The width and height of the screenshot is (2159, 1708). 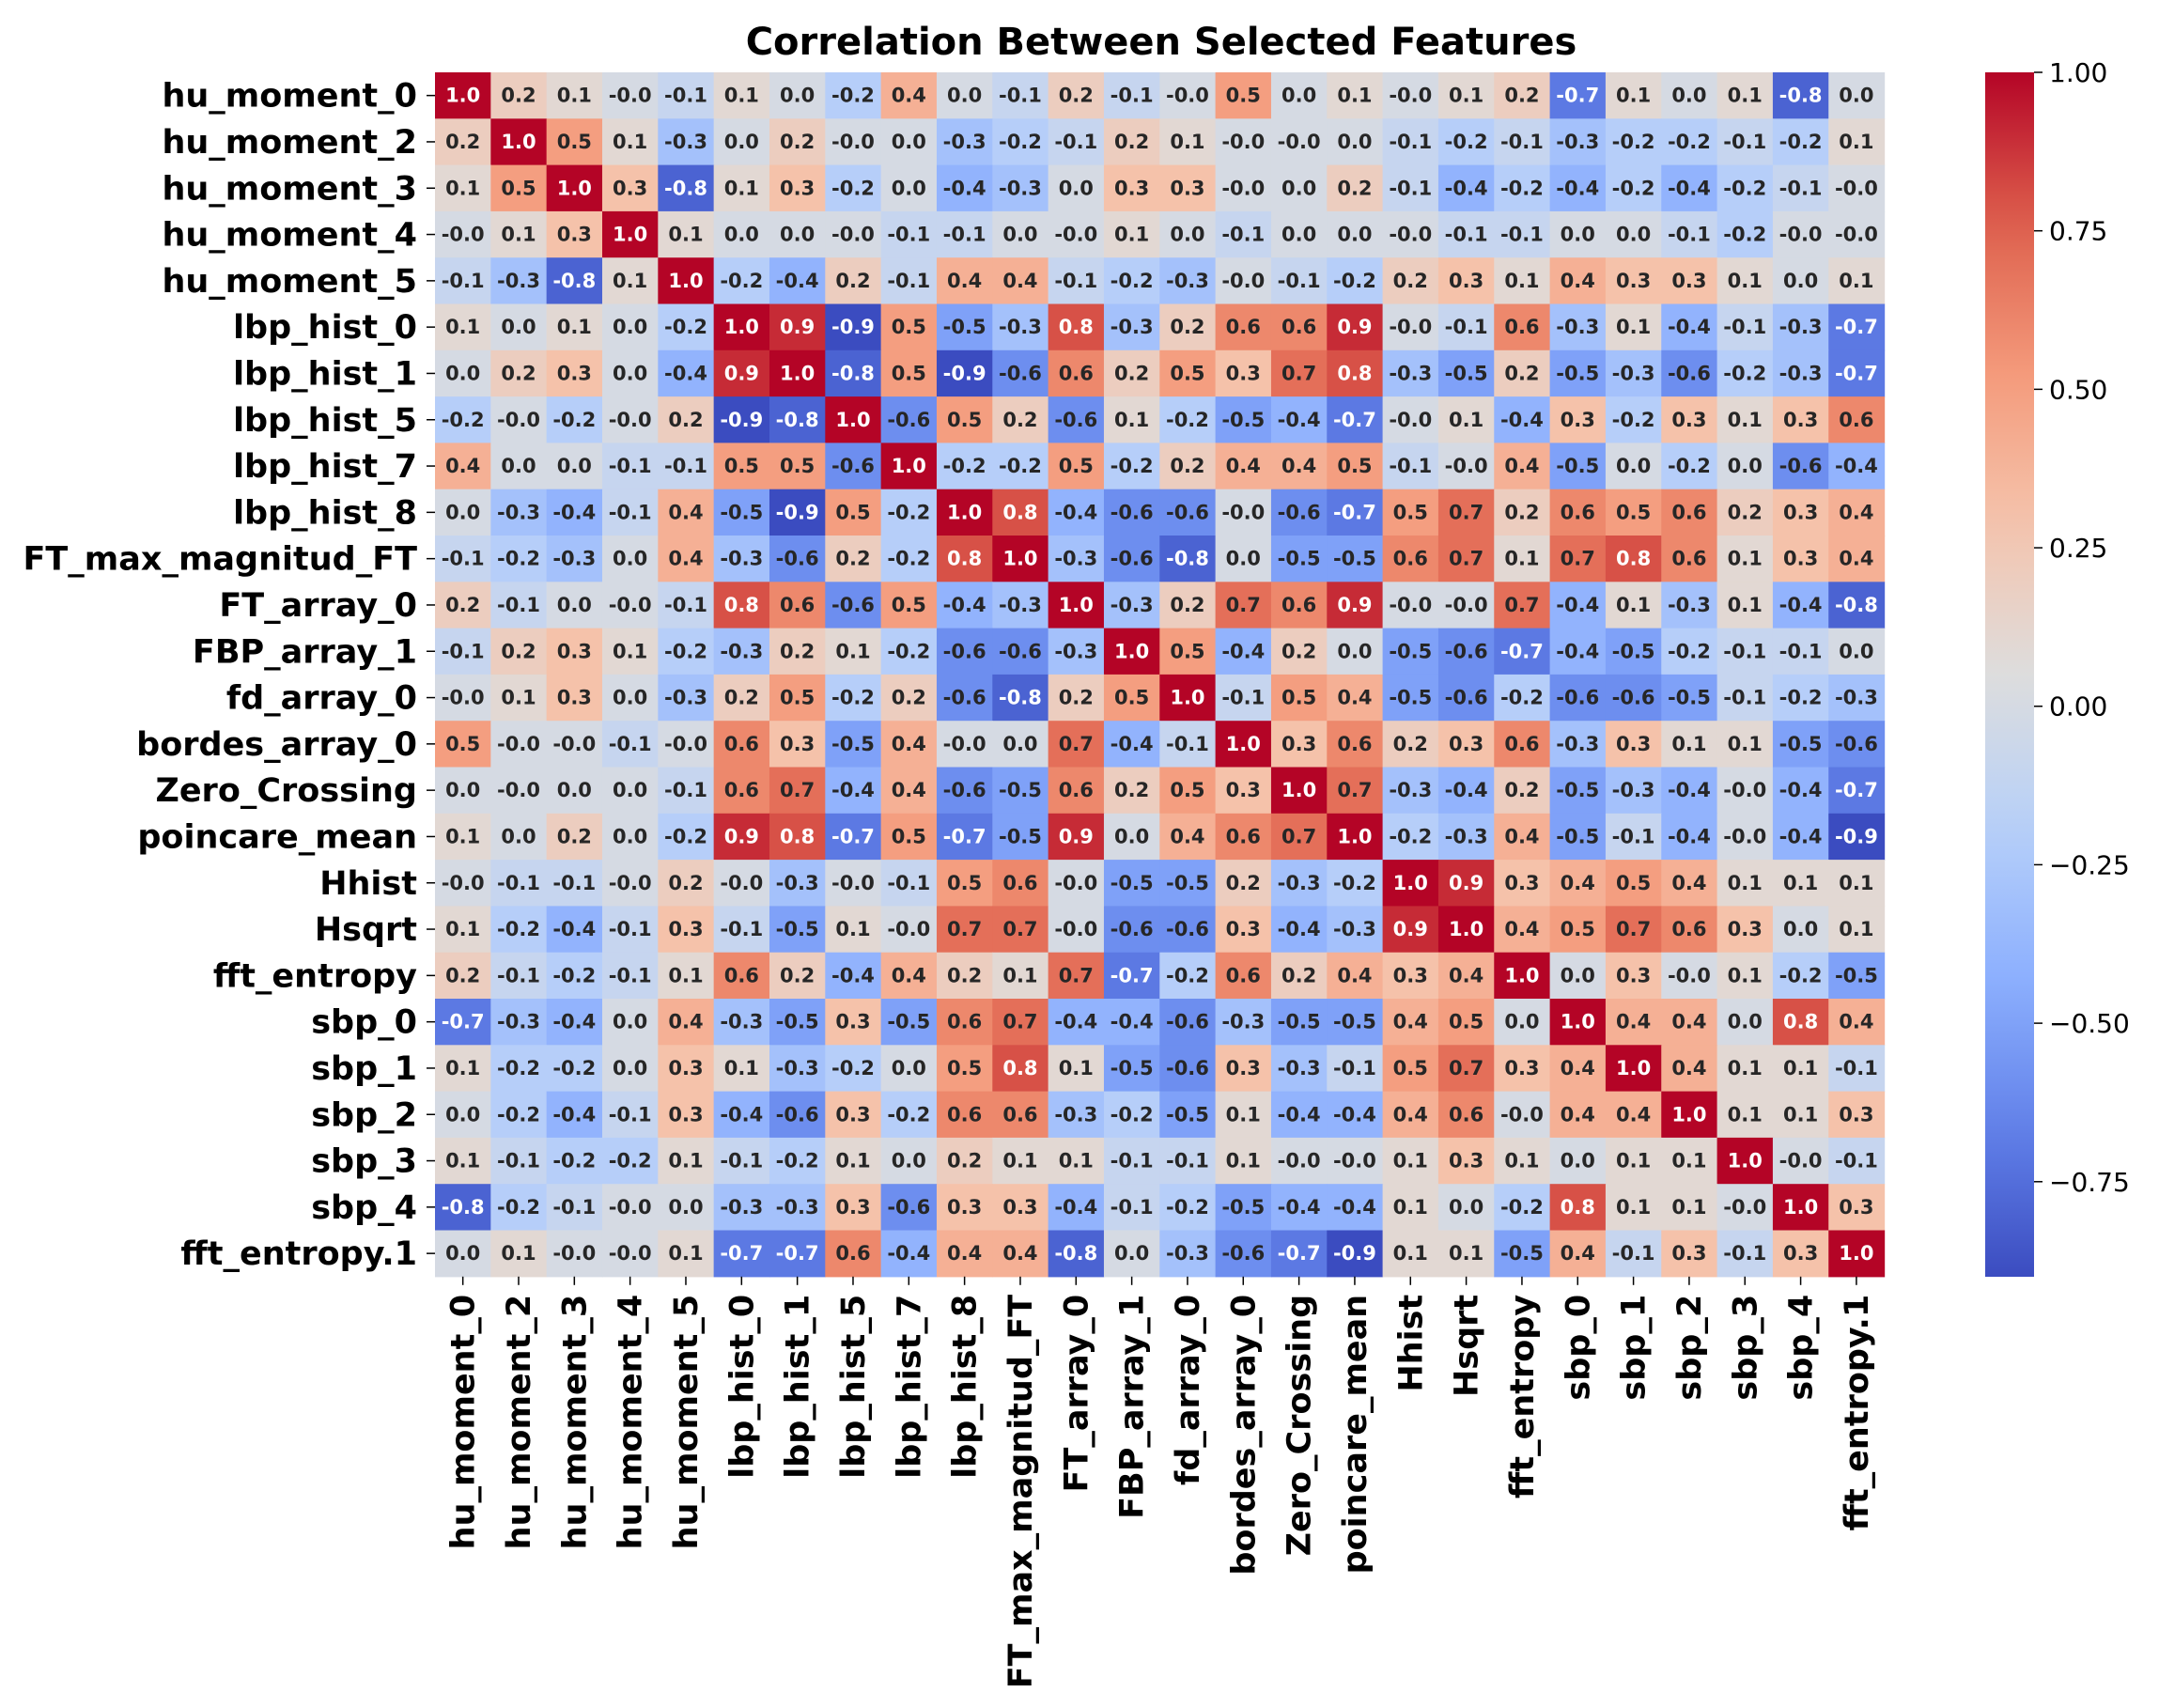 I want to click on cell-value-label: 0.3, so click(x=1801, y=420).